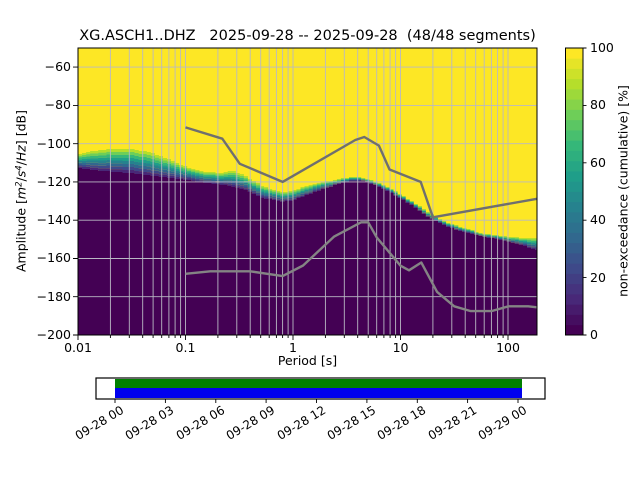 The height and width of the screenshot is (480, 640). I want to click on colorbar-tick-label: 80, so click(598, 105).